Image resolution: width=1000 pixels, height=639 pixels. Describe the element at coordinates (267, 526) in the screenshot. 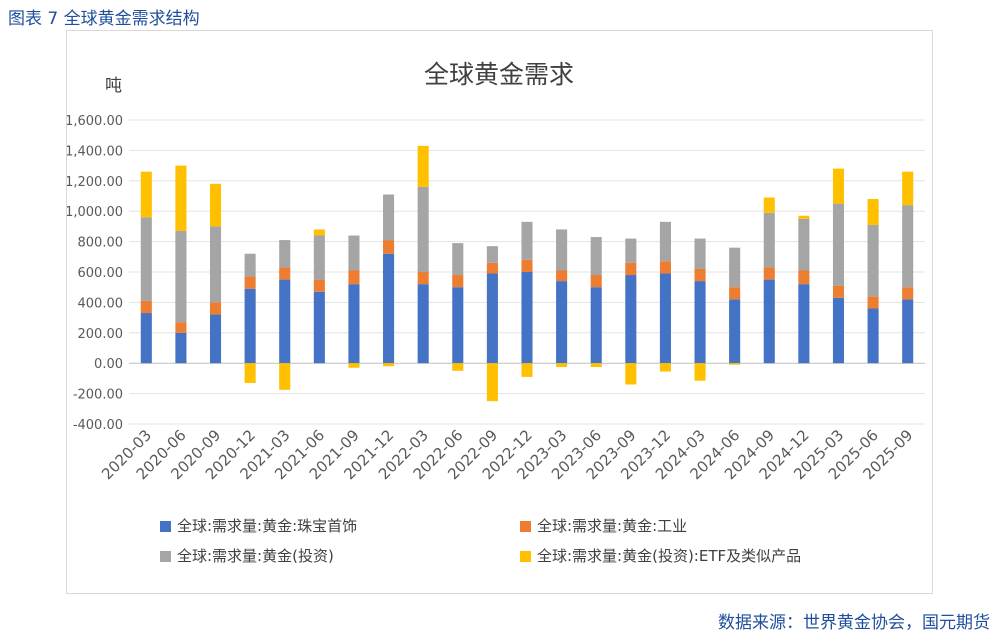

I see `legend-label: 全球:需求量:黄金:珠宝首饰` at that location.